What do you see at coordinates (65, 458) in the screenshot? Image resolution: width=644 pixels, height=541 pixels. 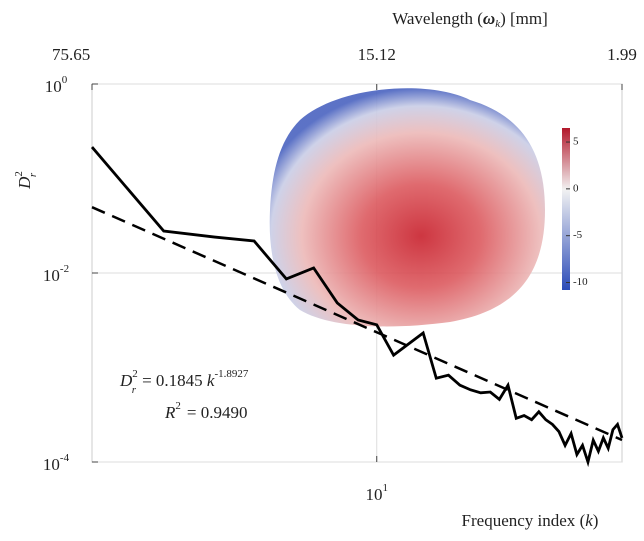 I see `tick-exponent: -4` at bounding box center [65, 458].